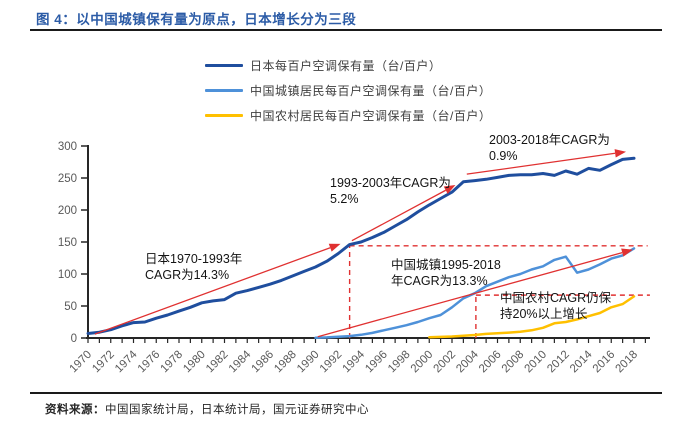  Describe the element at coordinates (194, 362) in the screenshot. I see `x-tick-label: 1980` at that location.